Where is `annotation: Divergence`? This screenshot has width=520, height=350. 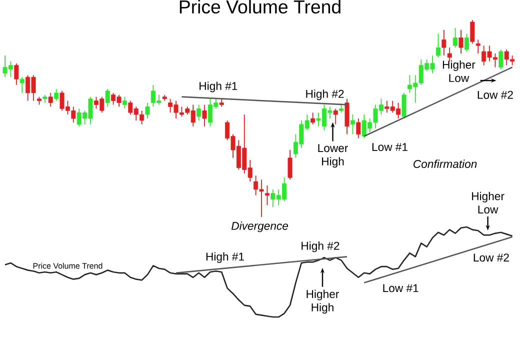 annotation: Divergence is located at coordinates (260, 227).